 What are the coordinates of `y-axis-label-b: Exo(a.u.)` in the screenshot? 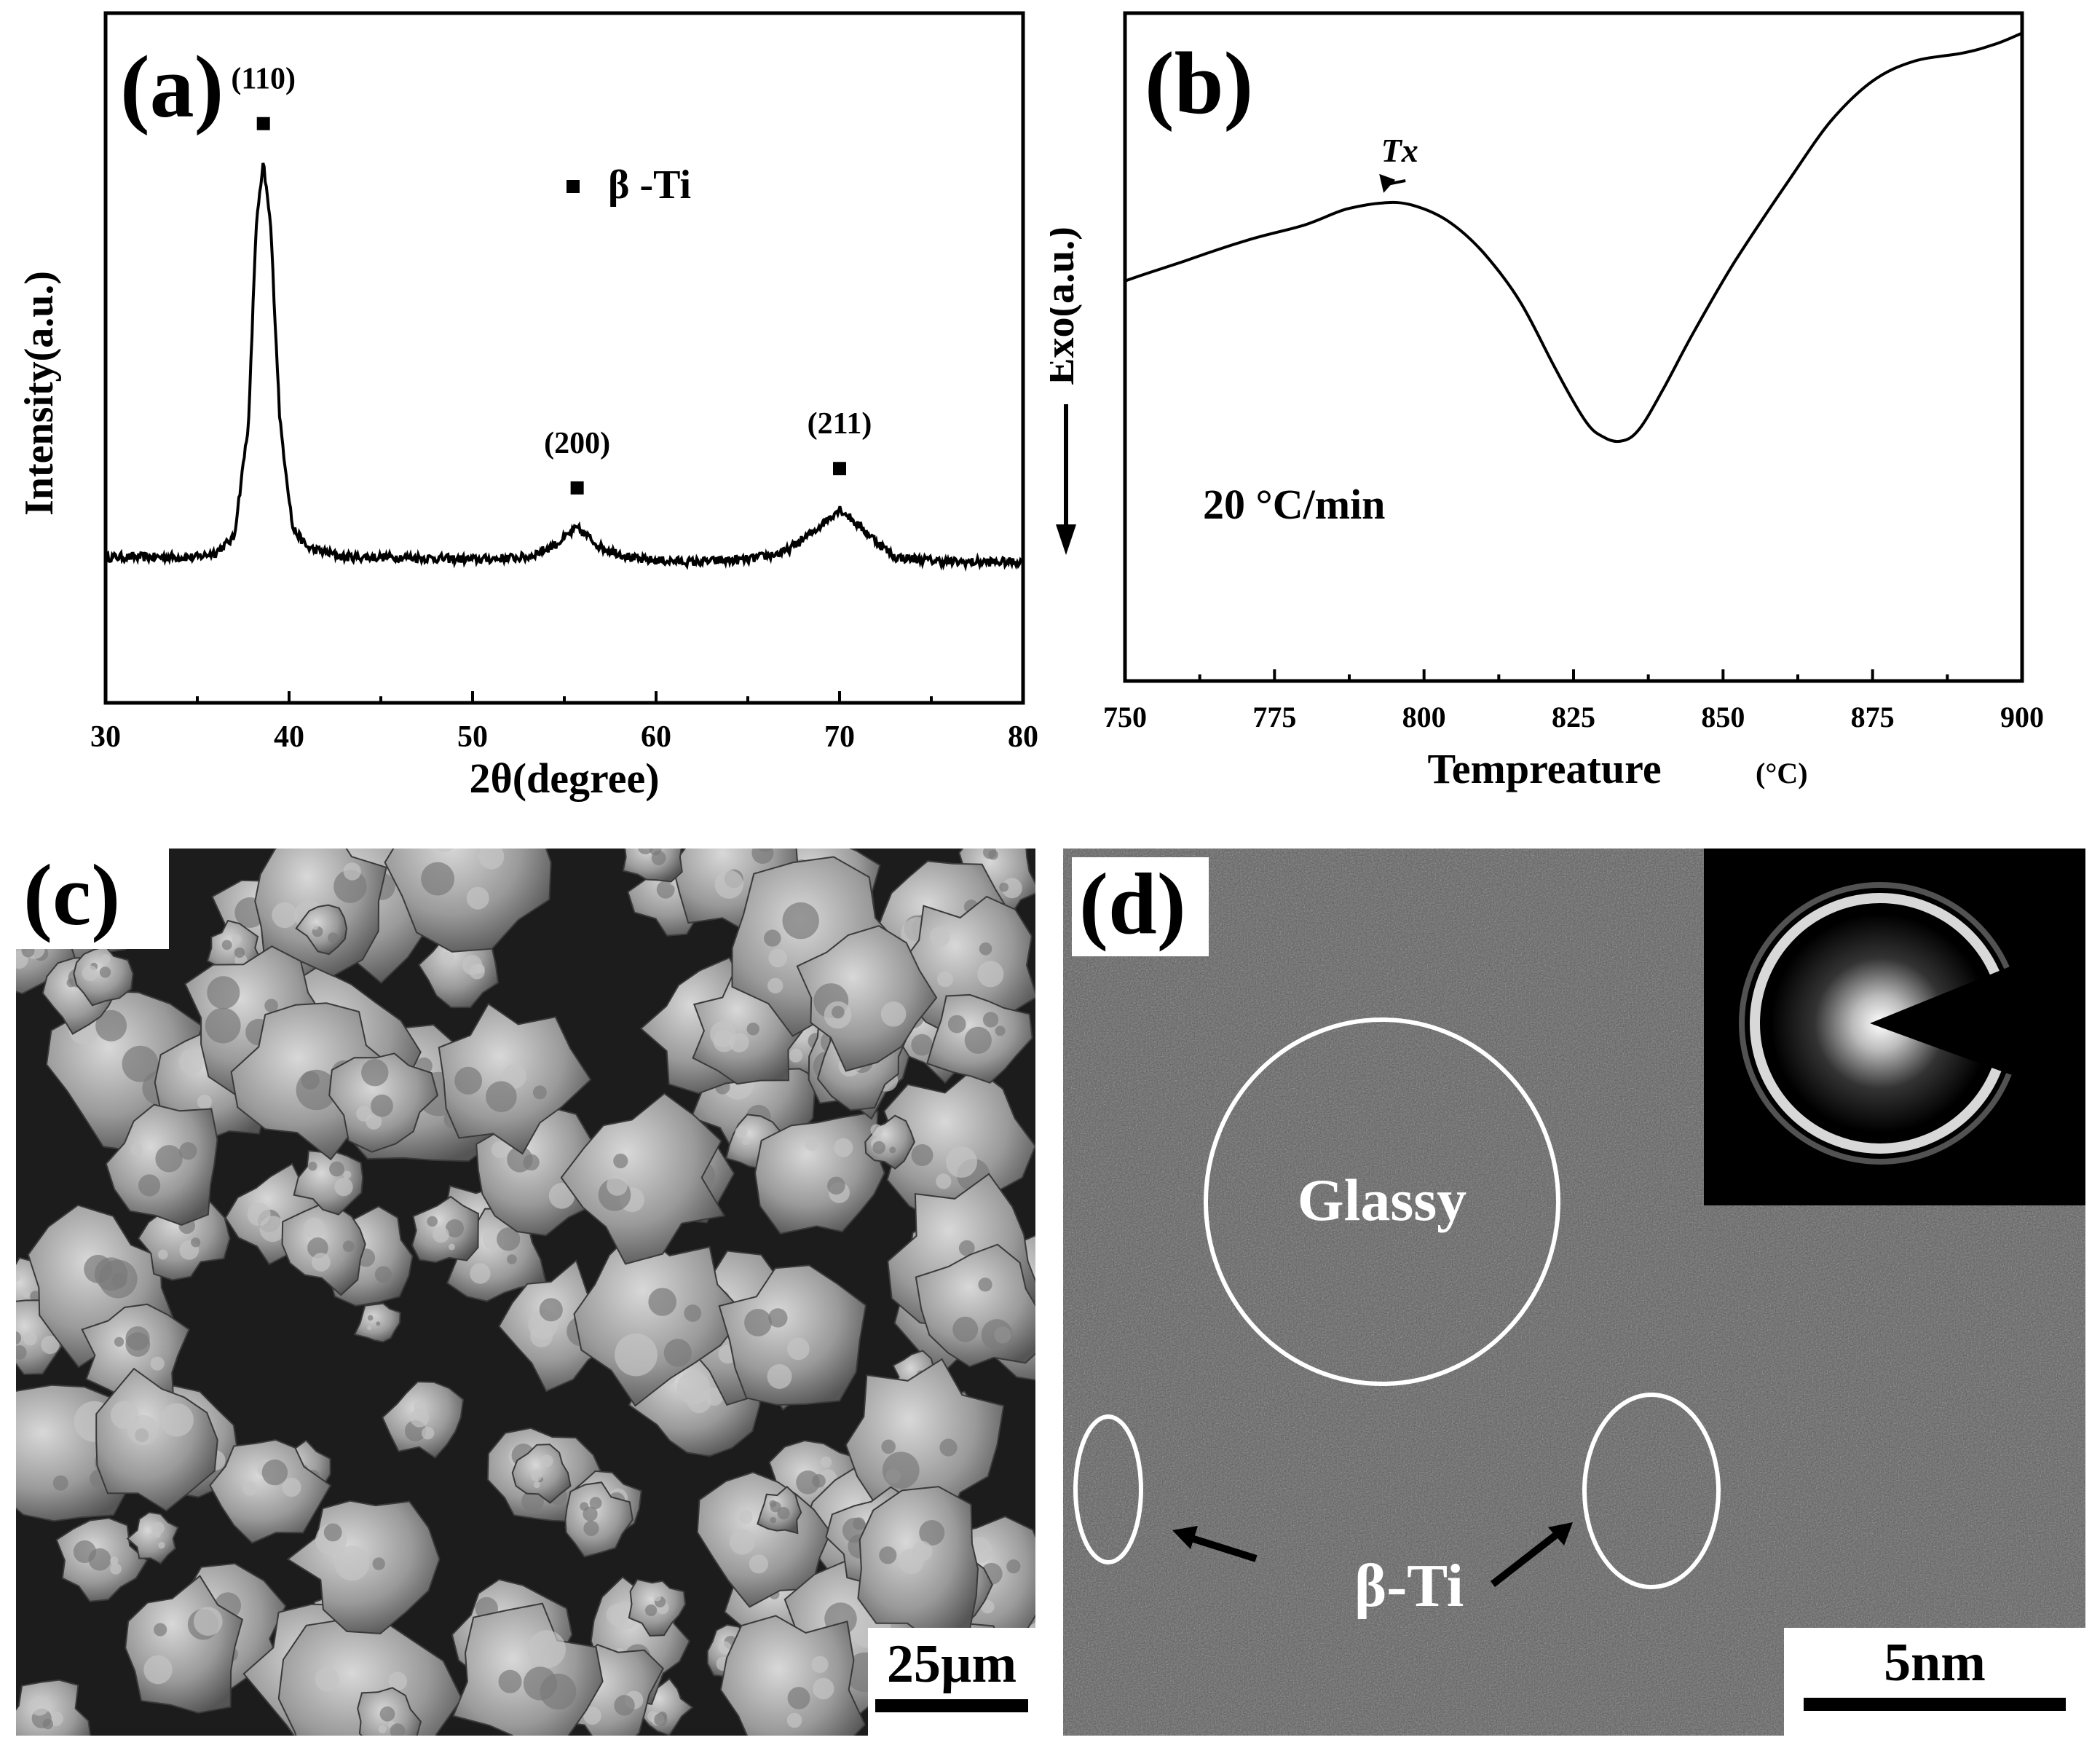 It's located at (1066, 306).